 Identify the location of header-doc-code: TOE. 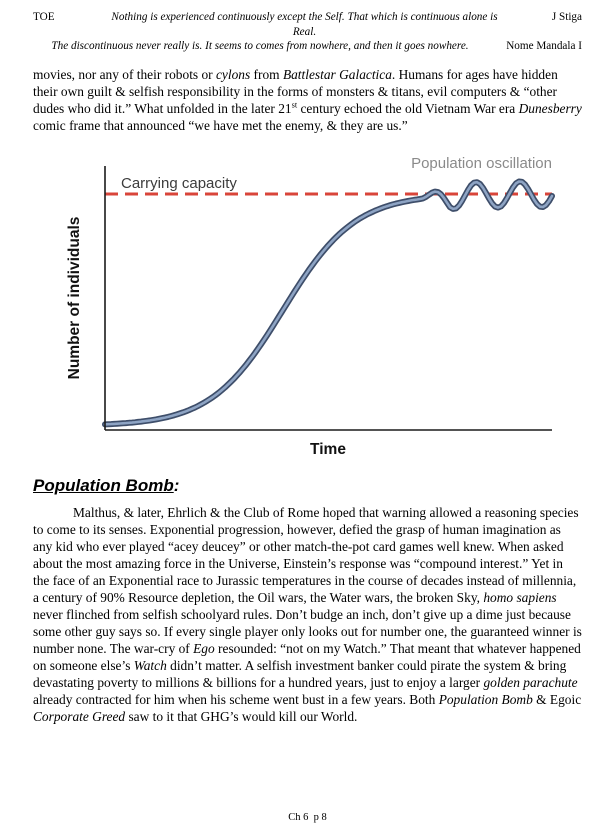
(44, 17).